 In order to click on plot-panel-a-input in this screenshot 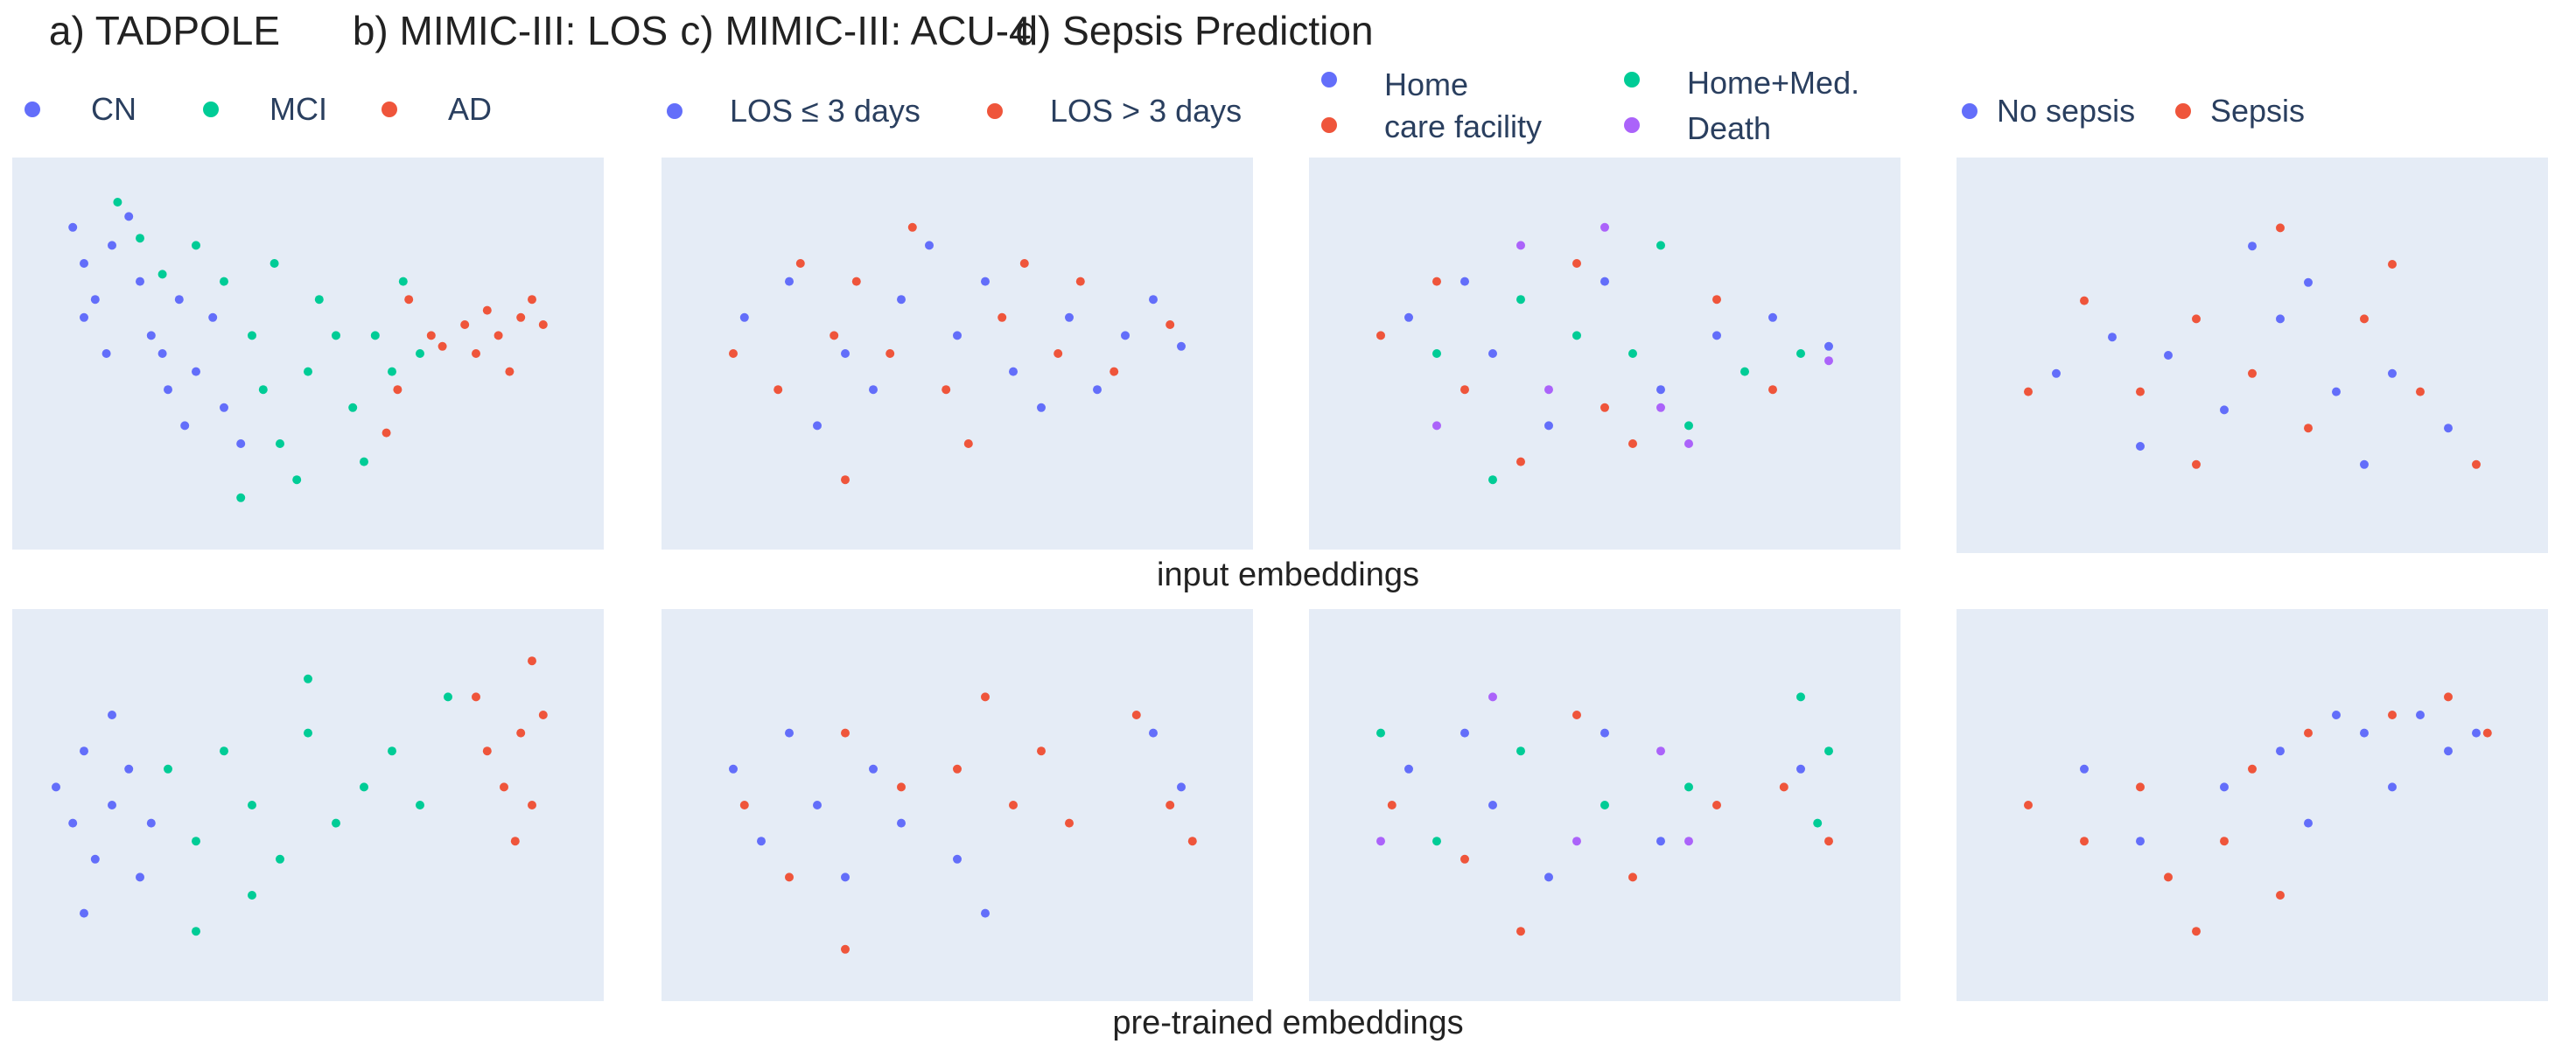, I will do `click(308, 354)`.